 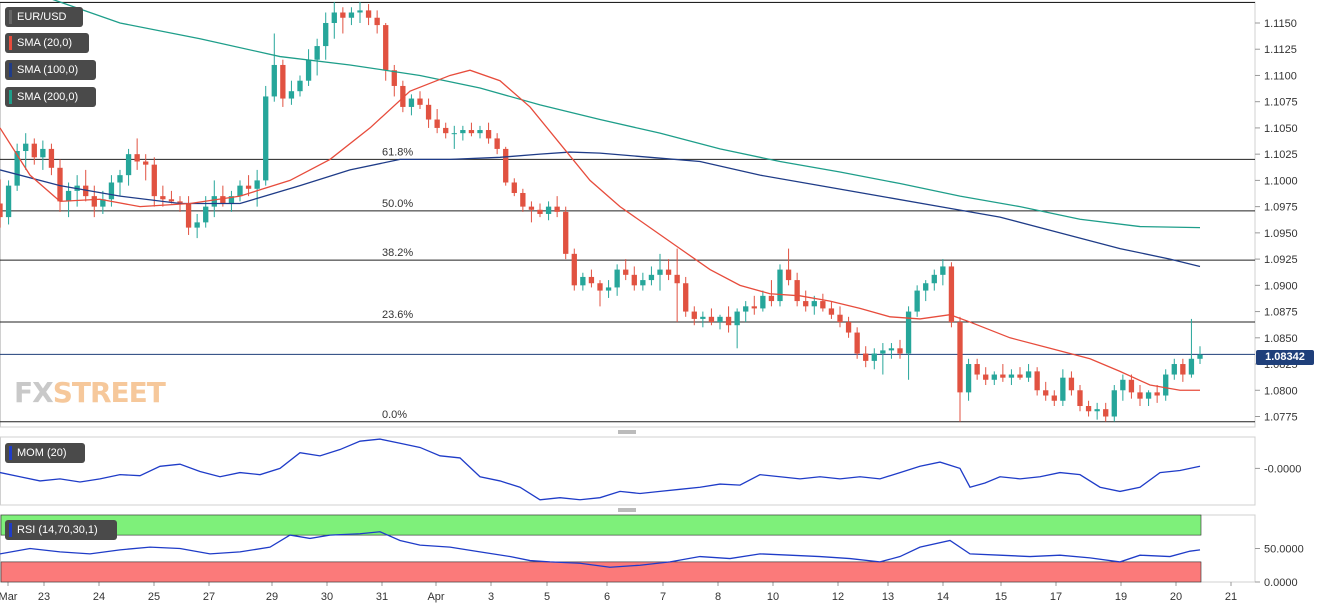 What do you see at coordinates (1281, 339) in the screenshot?
I see `y-tick-label: 1.0850` at bounding box center [1281, 339].